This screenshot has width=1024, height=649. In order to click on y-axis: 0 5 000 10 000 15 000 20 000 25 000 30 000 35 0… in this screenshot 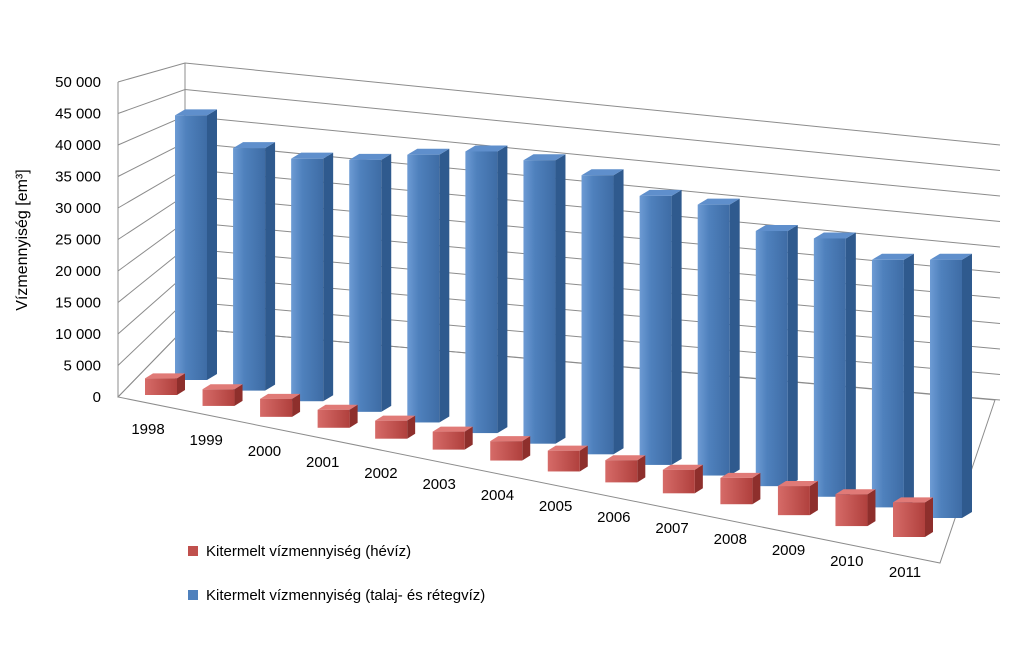, I will do `click(78, 240)`.